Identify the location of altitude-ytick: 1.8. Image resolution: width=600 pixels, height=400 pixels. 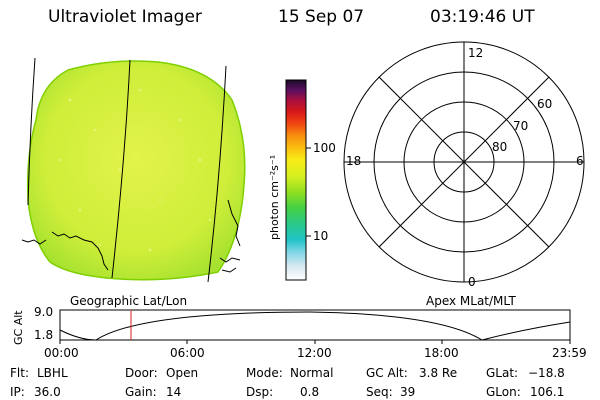
(44, 335).